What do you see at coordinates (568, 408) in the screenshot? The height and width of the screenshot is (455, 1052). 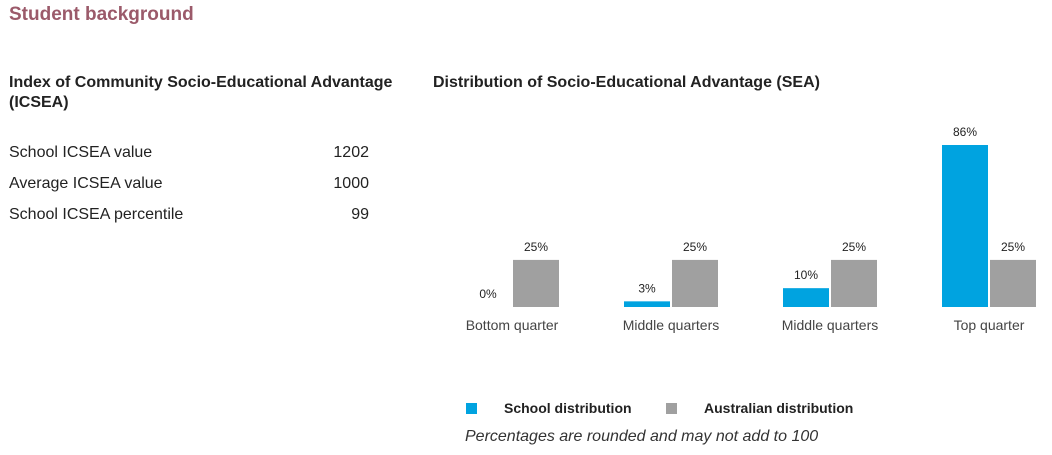 I see `legend-label-school: School distribution` at bounding box center [568, 408].